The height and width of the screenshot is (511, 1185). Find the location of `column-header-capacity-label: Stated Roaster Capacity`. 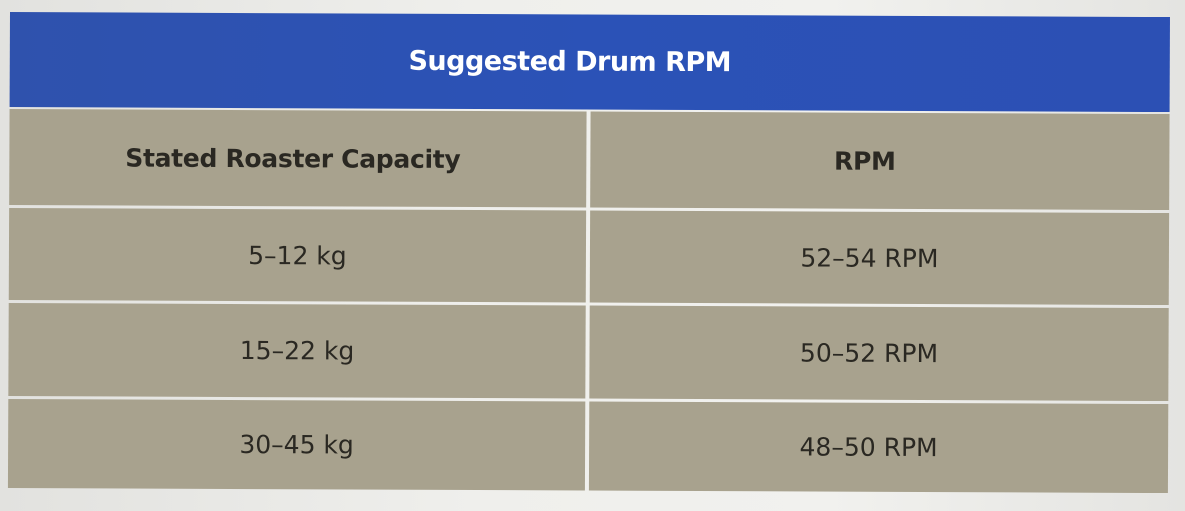

column-header-capacity-label: Stated Roaster Capacity is located at coordinates (293, 158).